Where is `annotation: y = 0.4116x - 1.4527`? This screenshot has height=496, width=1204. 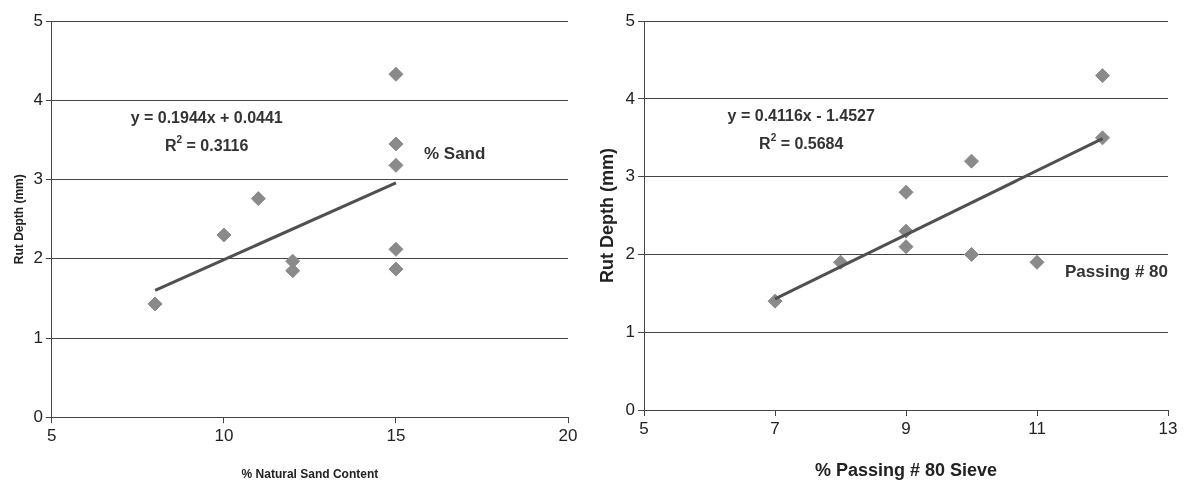 annotation: y = 0.4116x - 1.4527 is located at coordinates (801, 115).